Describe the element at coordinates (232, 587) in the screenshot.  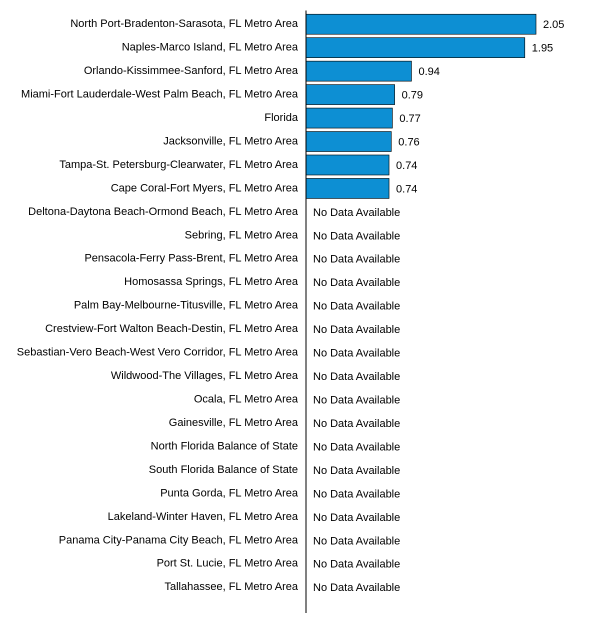
I see `category-label: Tallahassee, FL Metro Area` at that location.